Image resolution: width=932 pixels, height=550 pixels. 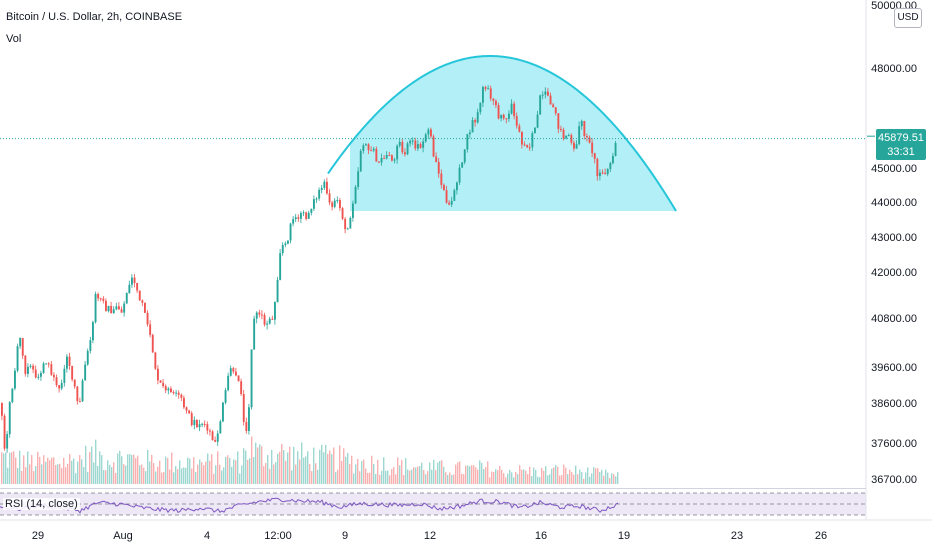 I want to click on volume-legend: Vol, so click(x=14, y=39).